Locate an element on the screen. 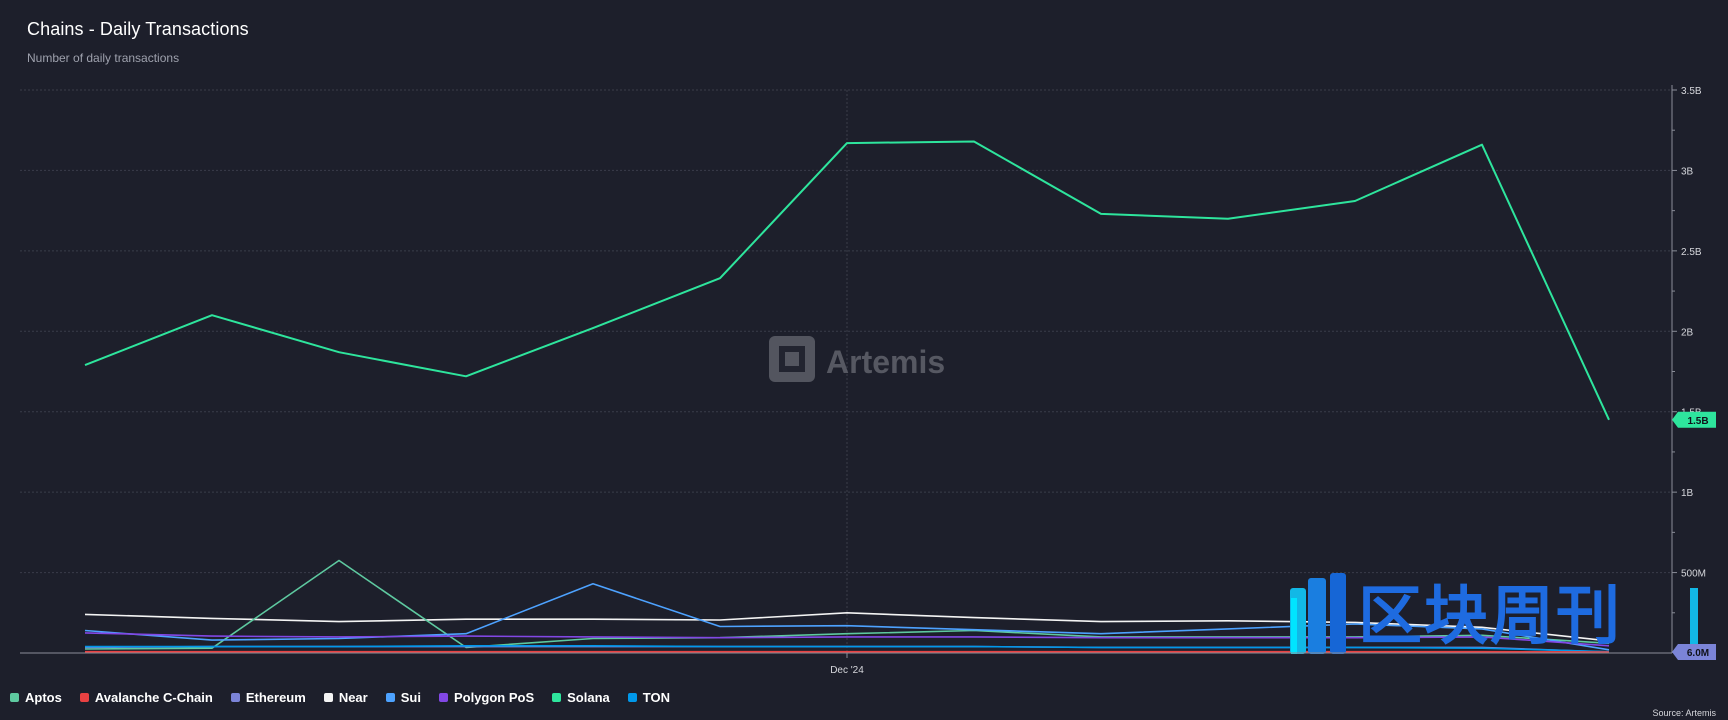 This screenshot has width=1728, height=720. source-note: Source: Artemis is located at coordinates (1684, 713).